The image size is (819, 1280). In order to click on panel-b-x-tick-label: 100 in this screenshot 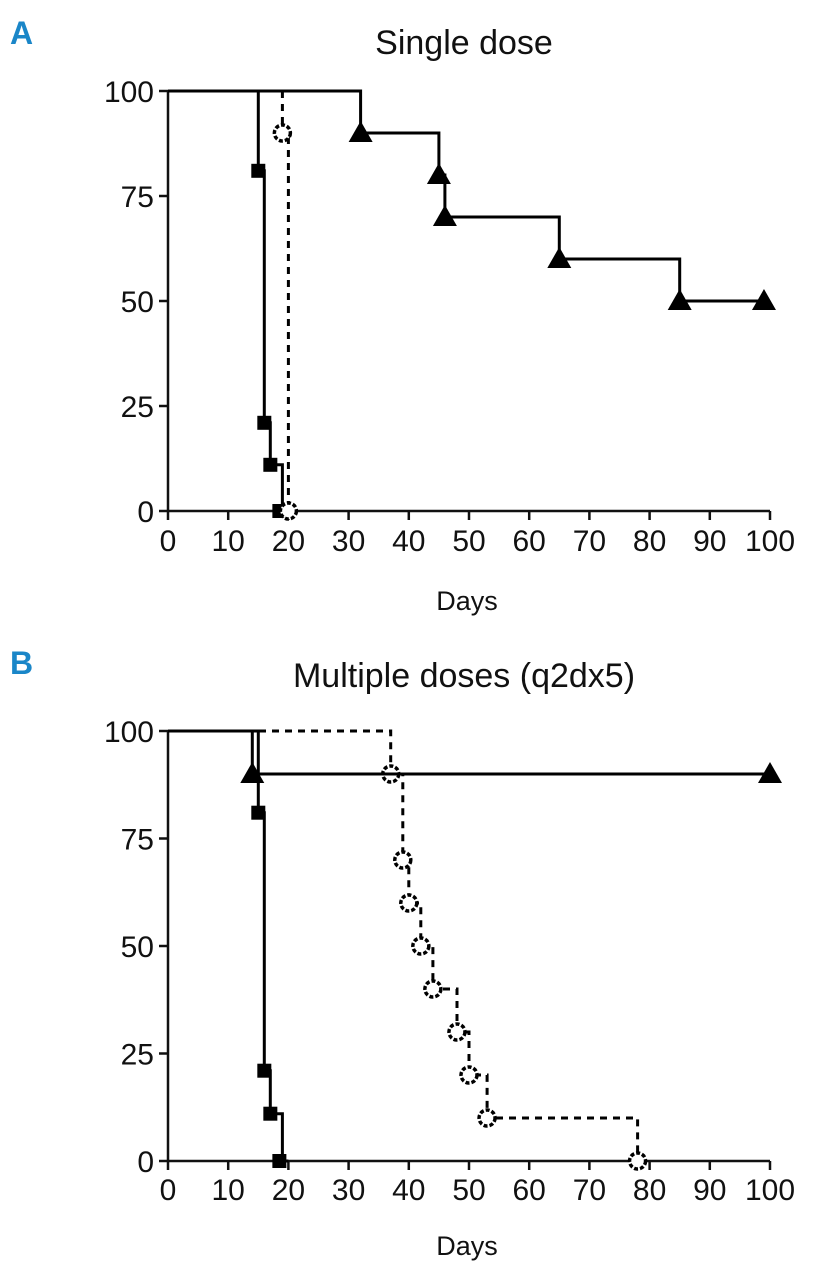, I will do `click(770, 1190)`.